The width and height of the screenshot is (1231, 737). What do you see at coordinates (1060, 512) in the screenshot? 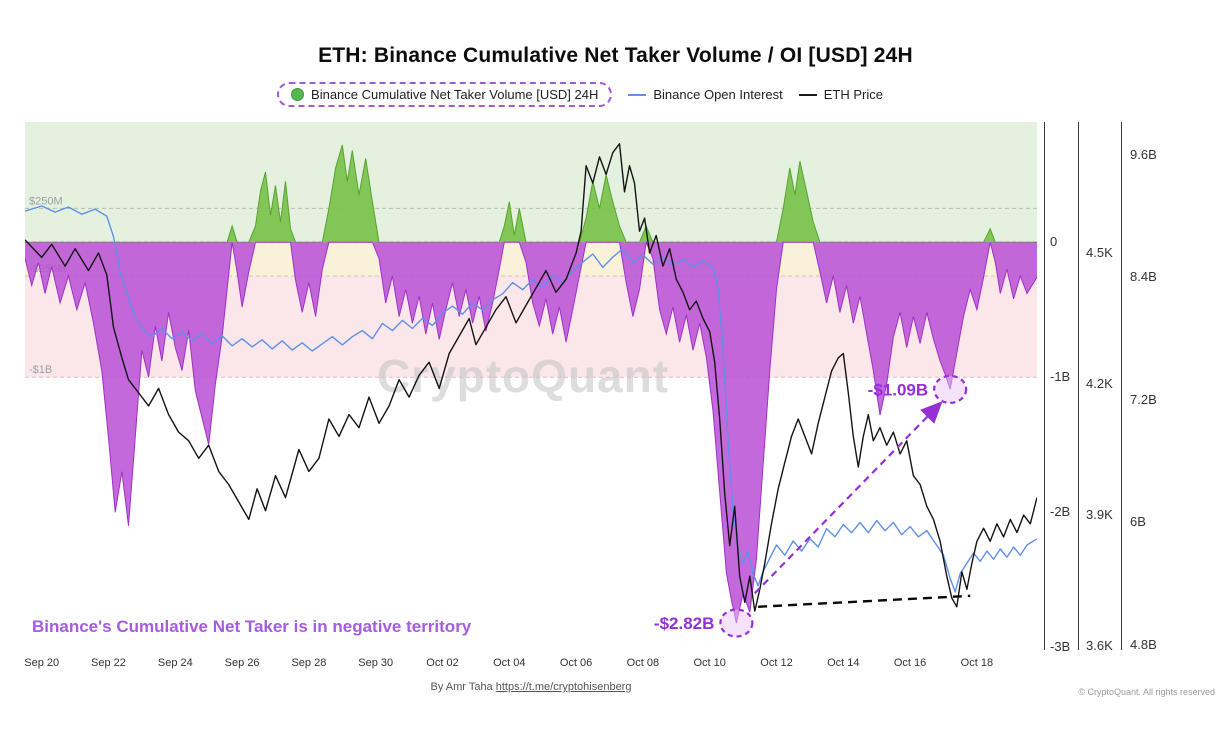
I see `y-axis-volume-tick: -2B` at bounding box center [1060, 512].